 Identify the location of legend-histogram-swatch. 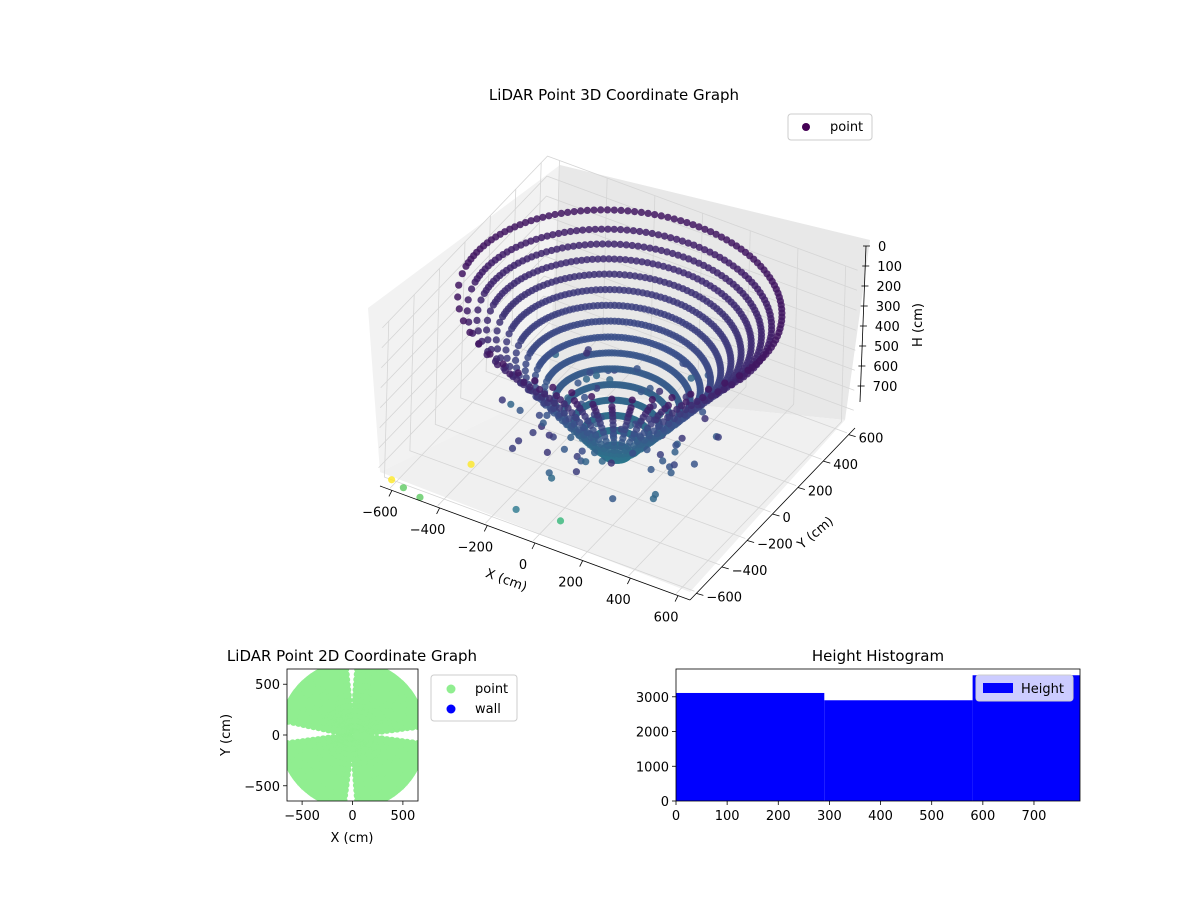
(998, 688).